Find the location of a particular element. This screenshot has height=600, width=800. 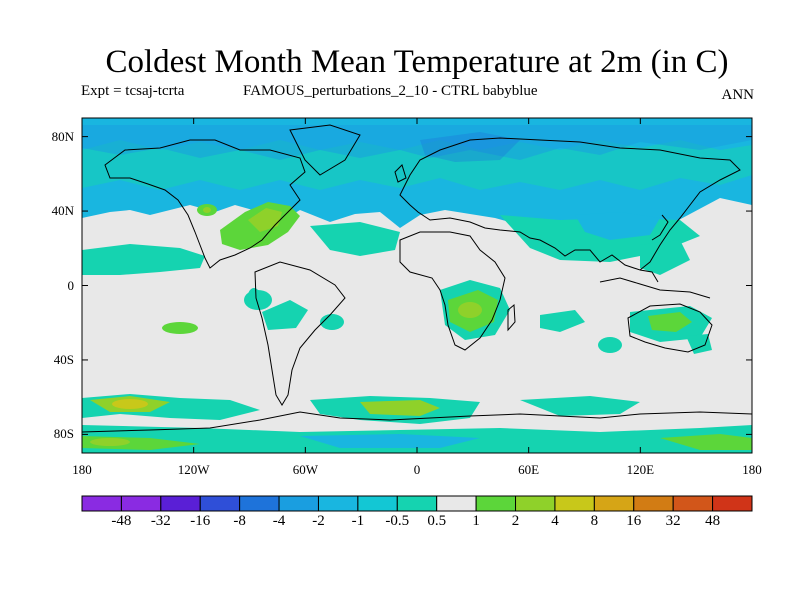

contour-siberia-cold is located at coordinates (470, 147).